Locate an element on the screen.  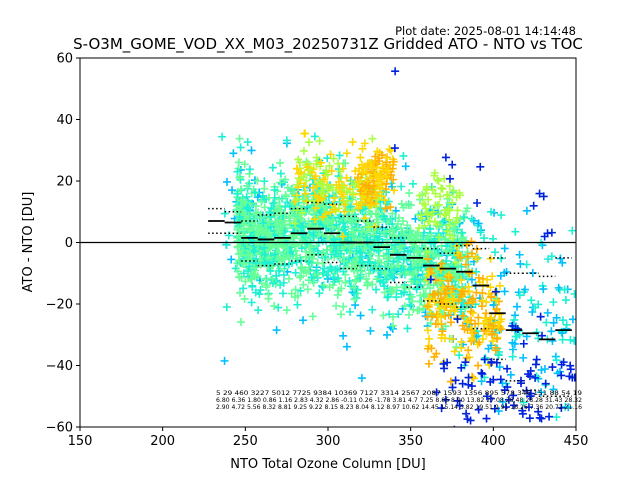
y-tick-label: −40 is located at coordinates (59, 366).